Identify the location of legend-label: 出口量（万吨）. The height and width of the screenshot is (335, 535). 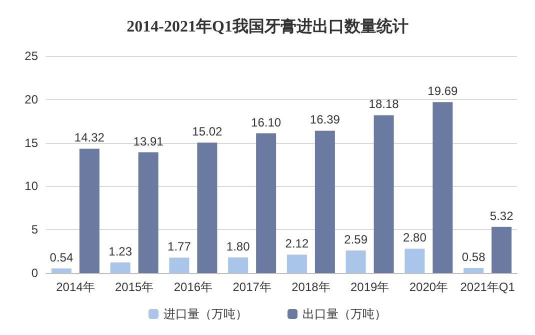
(344, 314).